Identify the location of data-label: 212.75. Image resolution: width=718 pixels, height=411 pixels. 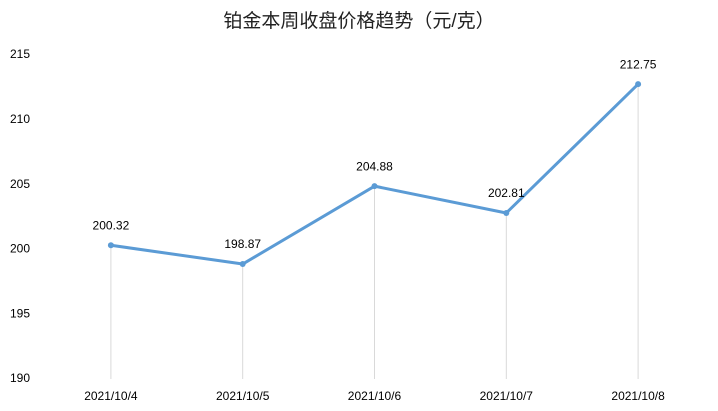
(638, 64).